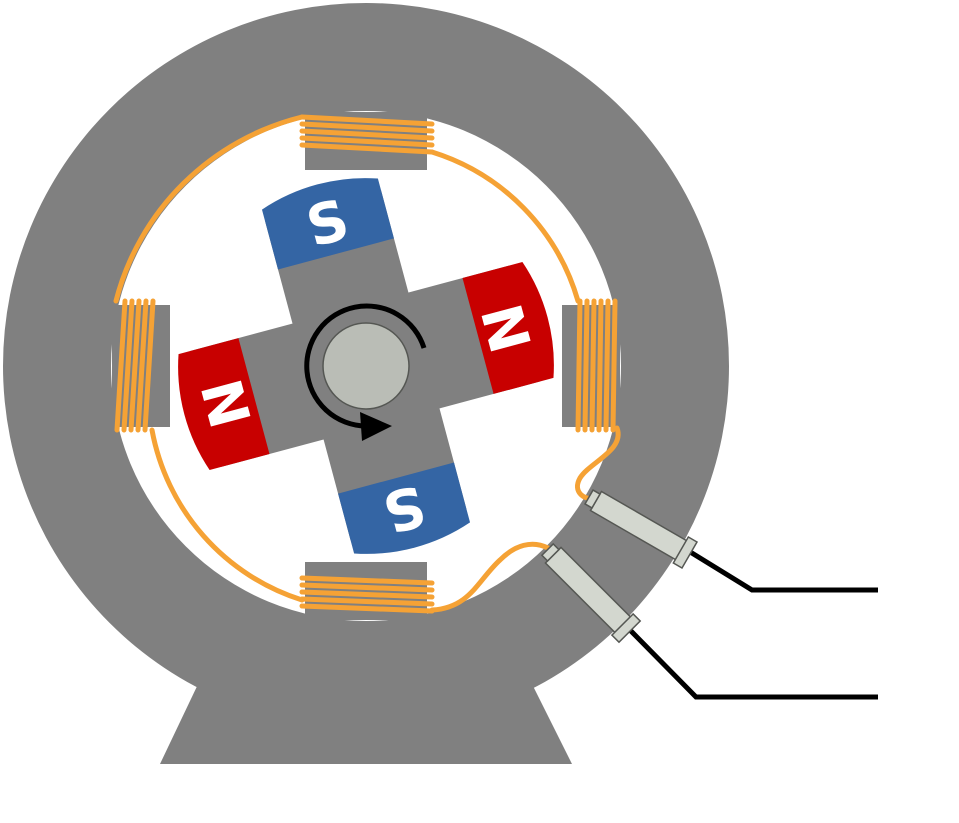 The width and height of the screenshot is (959, 823). What do you see at coordinates (641, 529) in the screenshot?
I see `terminal-upper` at bounding box center [641, 529].